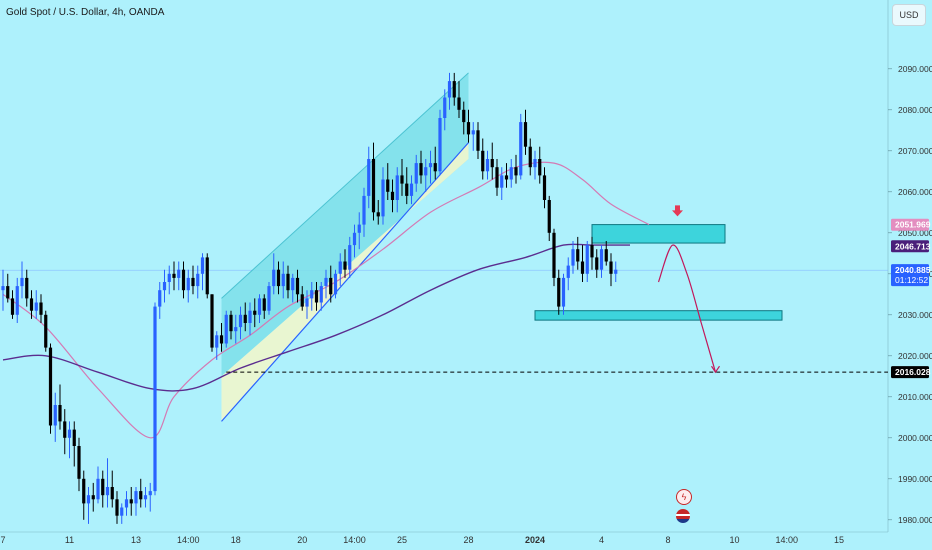 The width and height of the screenshot is (932, 550). Describe the element at coordinates (687, 308) in the screenshot. I see `projection-path` at that location.